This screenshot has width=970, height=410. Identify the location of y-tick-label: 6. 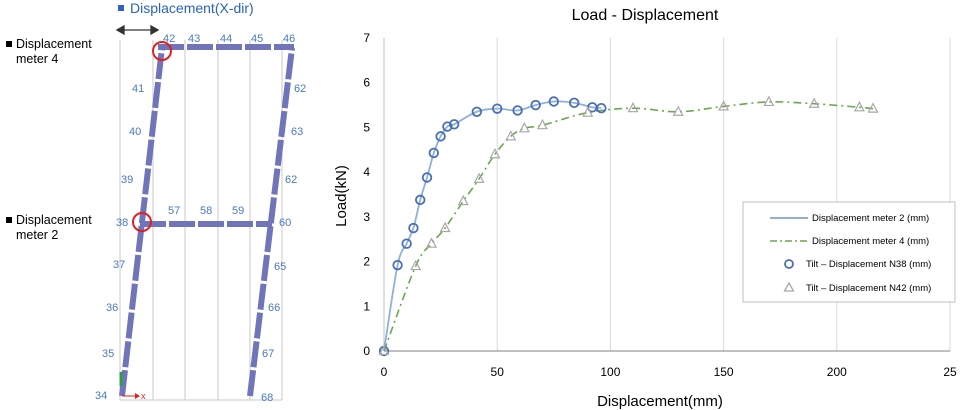
(366, 83).